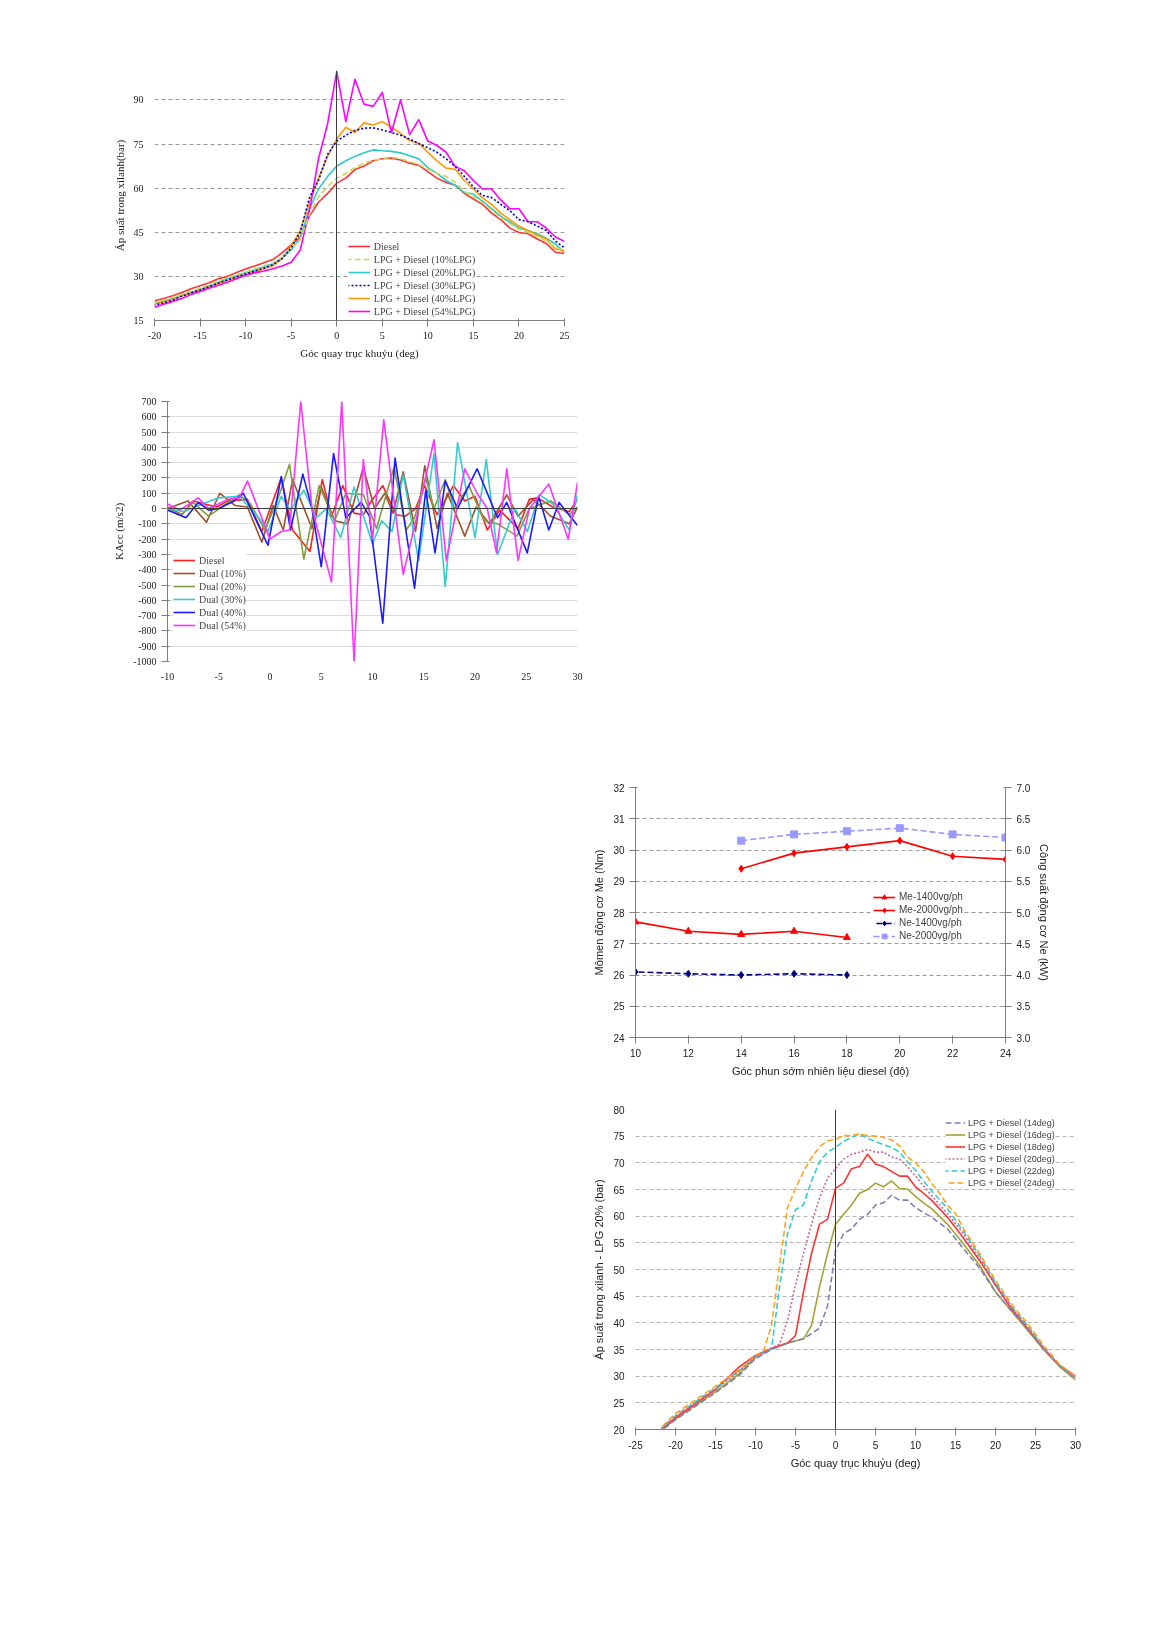 Image resolution: width=1163 pixels, height=1645 pixels. I want to click on y-tick-label: 26, so click(619, 975).